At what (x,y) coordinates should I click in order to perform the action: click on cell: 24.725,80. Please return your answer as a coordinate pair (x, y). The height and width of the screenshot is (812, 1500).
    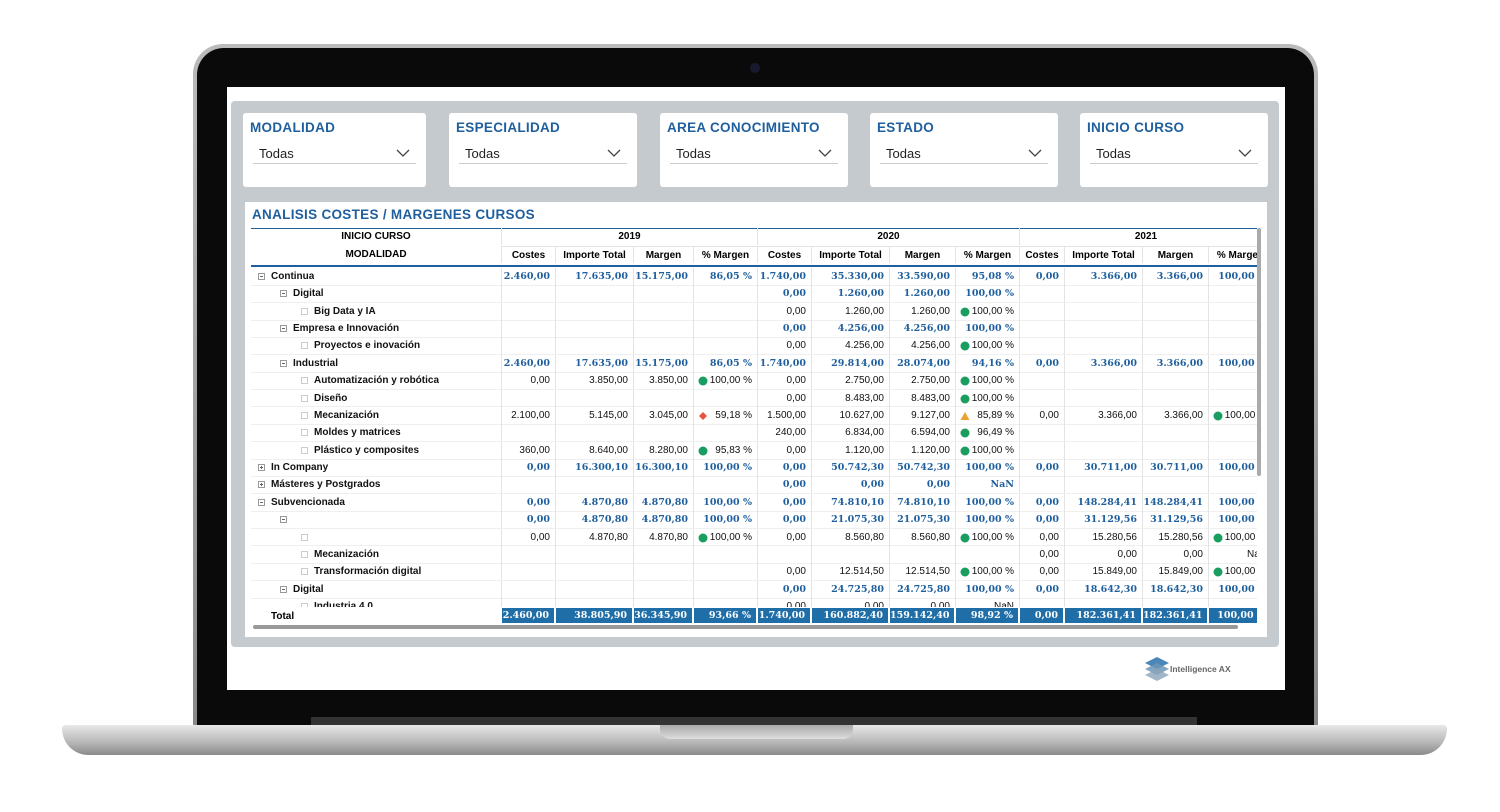
    Looking at the image, I should click on (922, 589).